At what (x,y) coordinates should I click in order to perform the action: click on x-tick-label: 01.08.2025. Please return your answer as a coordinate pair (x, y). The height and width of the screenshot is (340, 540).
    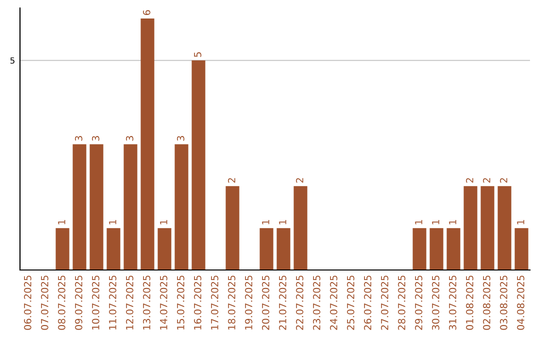
    Looking at the image, I should click on (470, 303).